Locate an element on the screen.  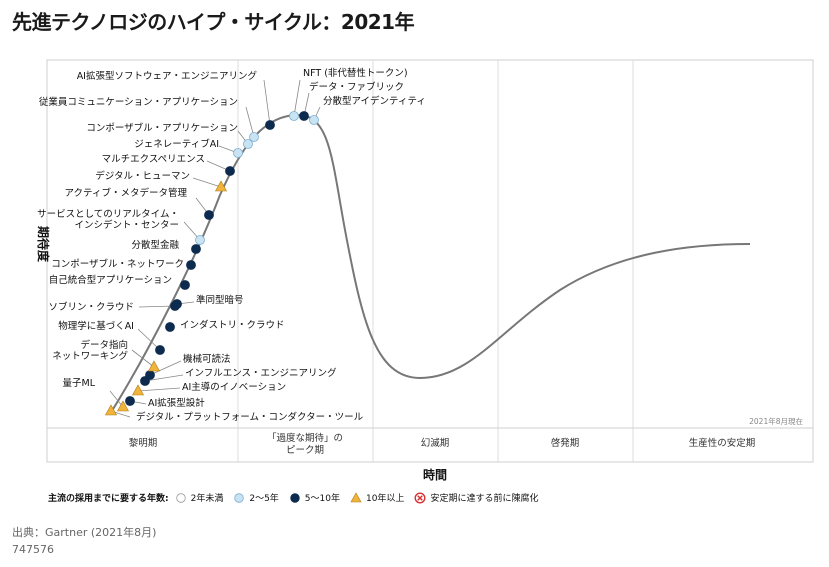
tech-23-label: NFT (非代替性トークン) is located at coordinates (355, 73).